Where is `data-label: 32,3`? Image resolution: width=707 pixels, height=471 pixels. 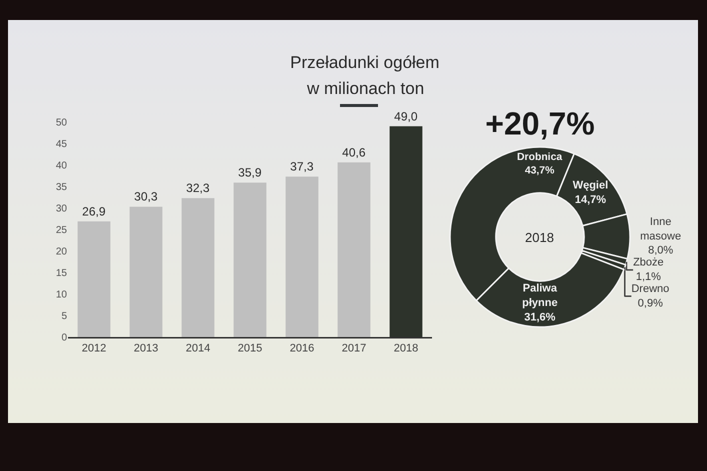 data-label: 32,3 is located at coordinates (198, 188).